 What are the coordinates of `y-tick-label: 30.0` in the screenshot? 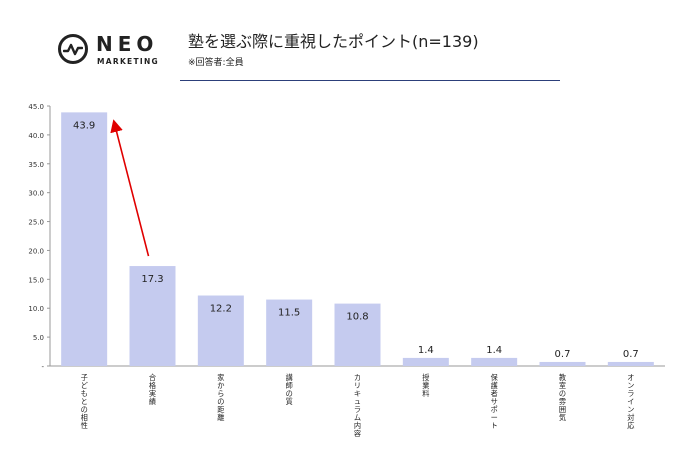 It's located at (36, 194).